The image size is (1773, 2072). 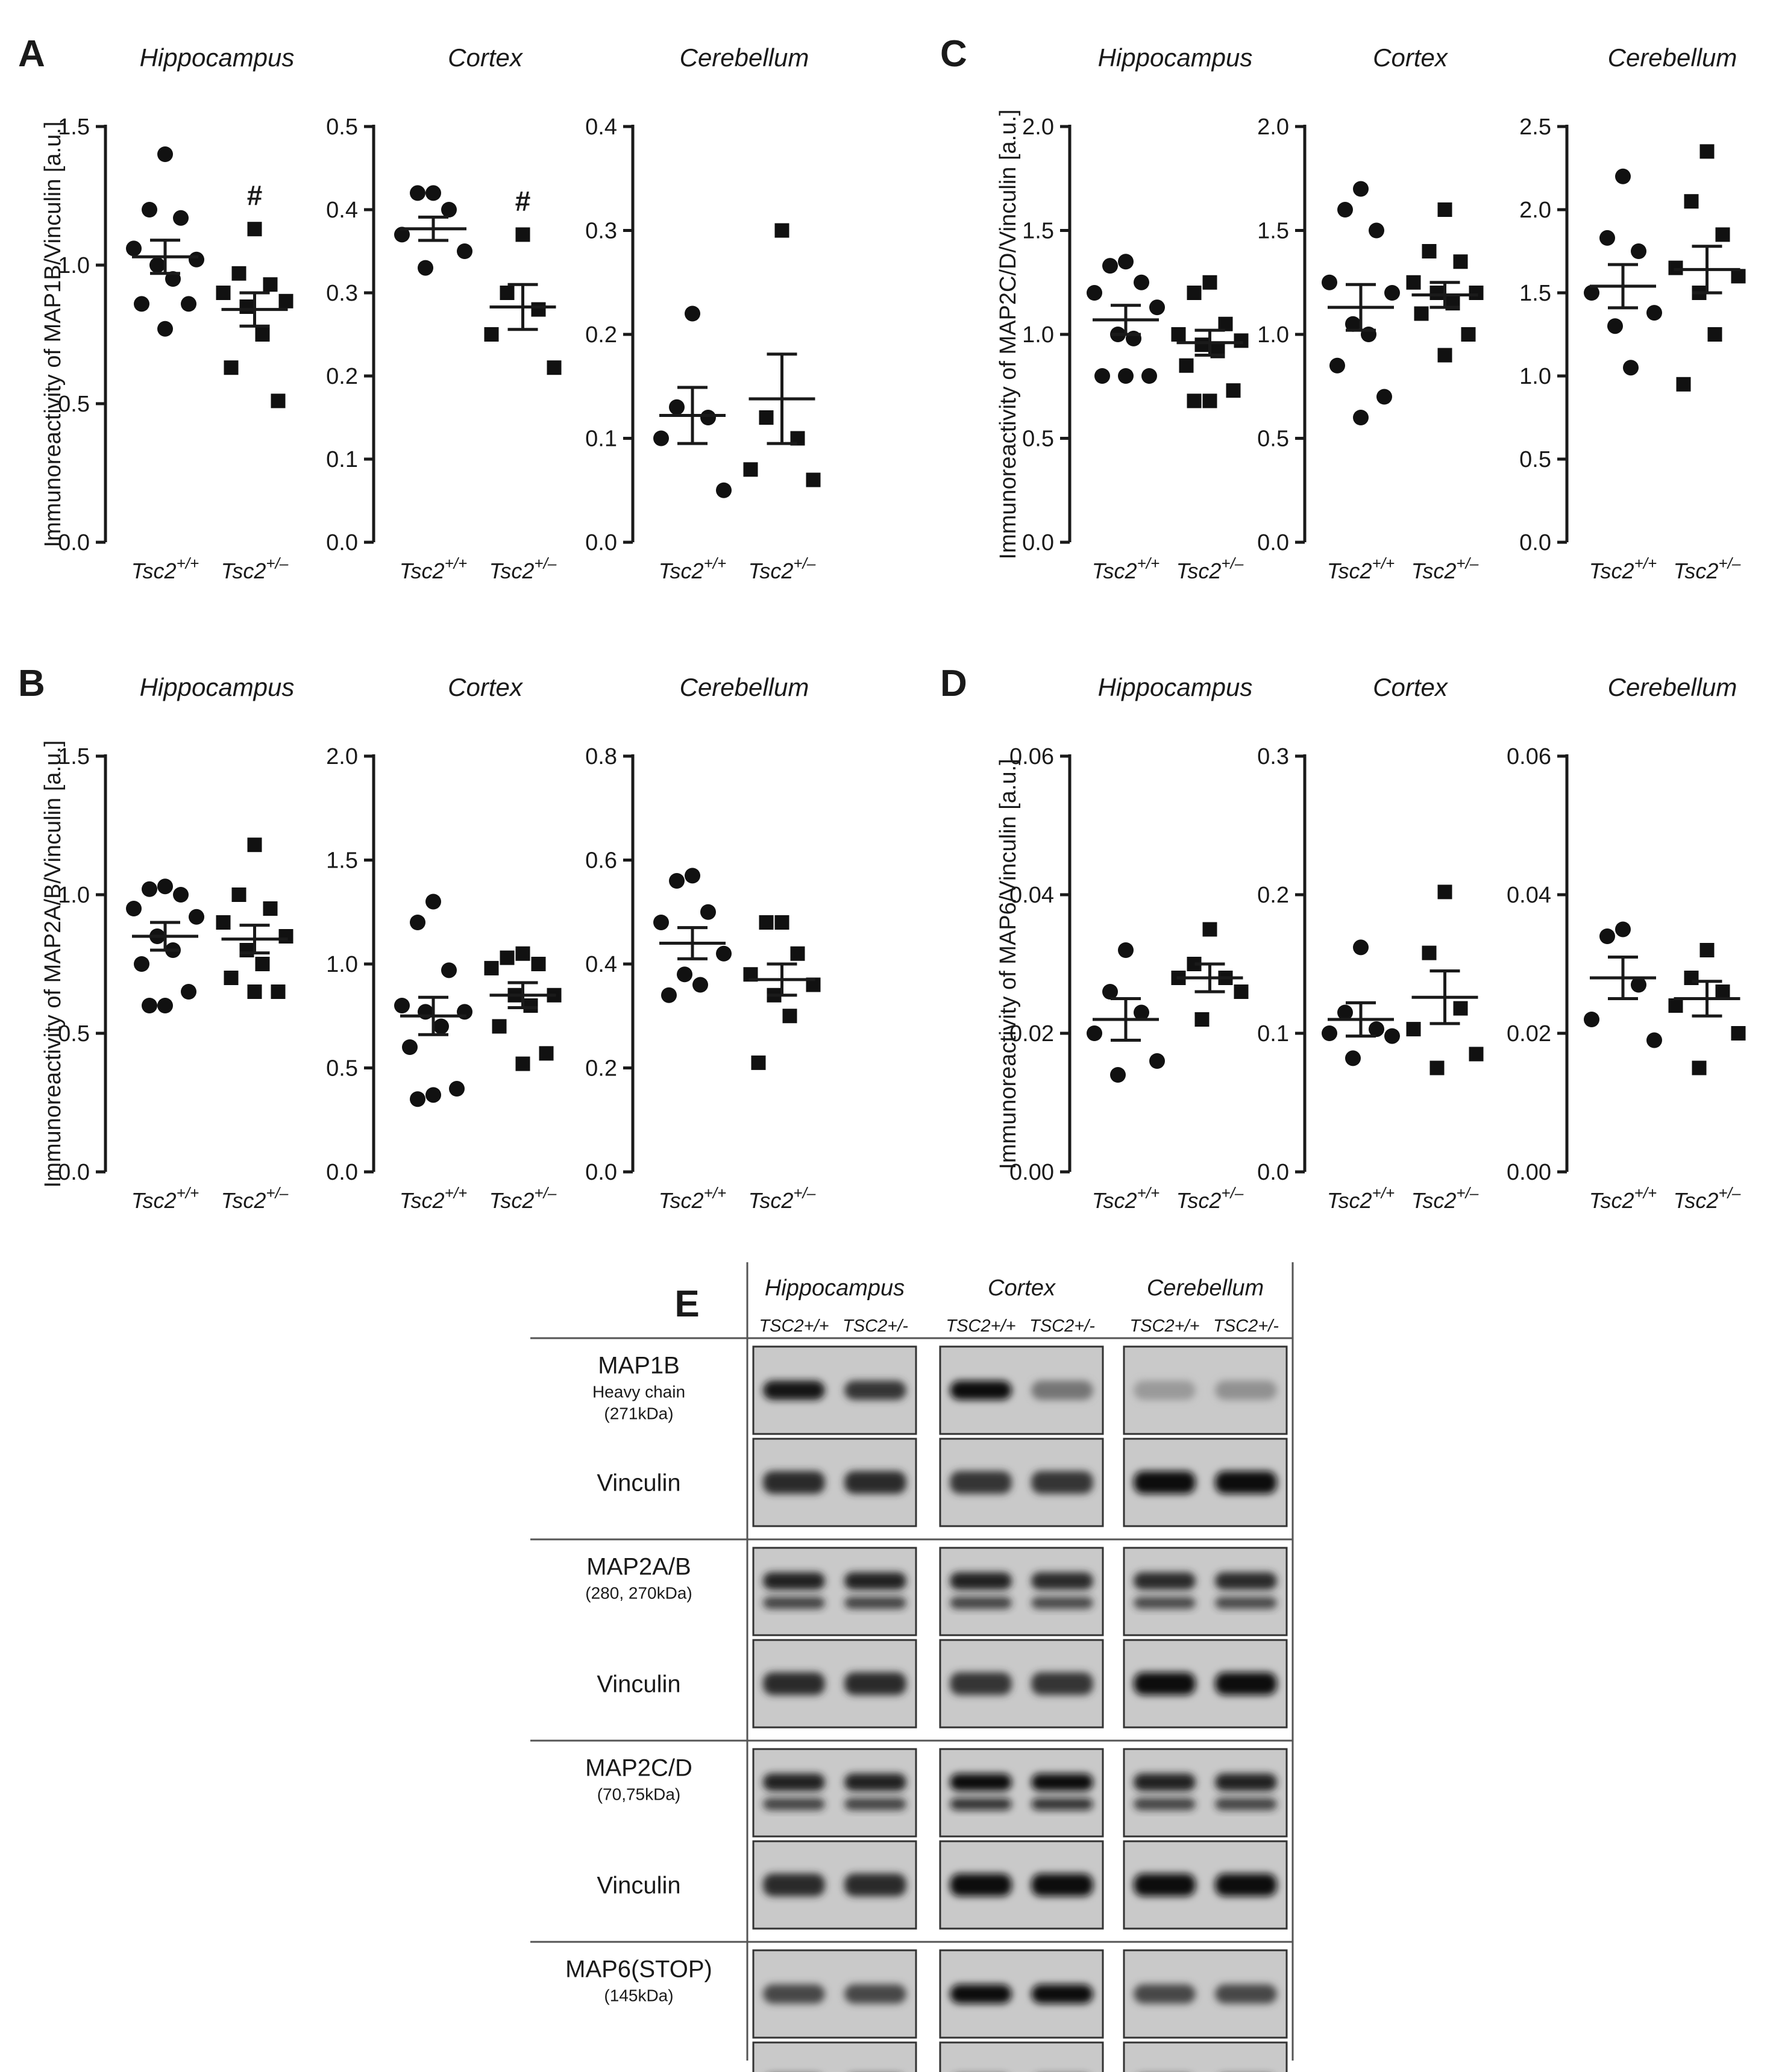 I want to click on y-tick-label: 1.5, so click(x=74, y=756).